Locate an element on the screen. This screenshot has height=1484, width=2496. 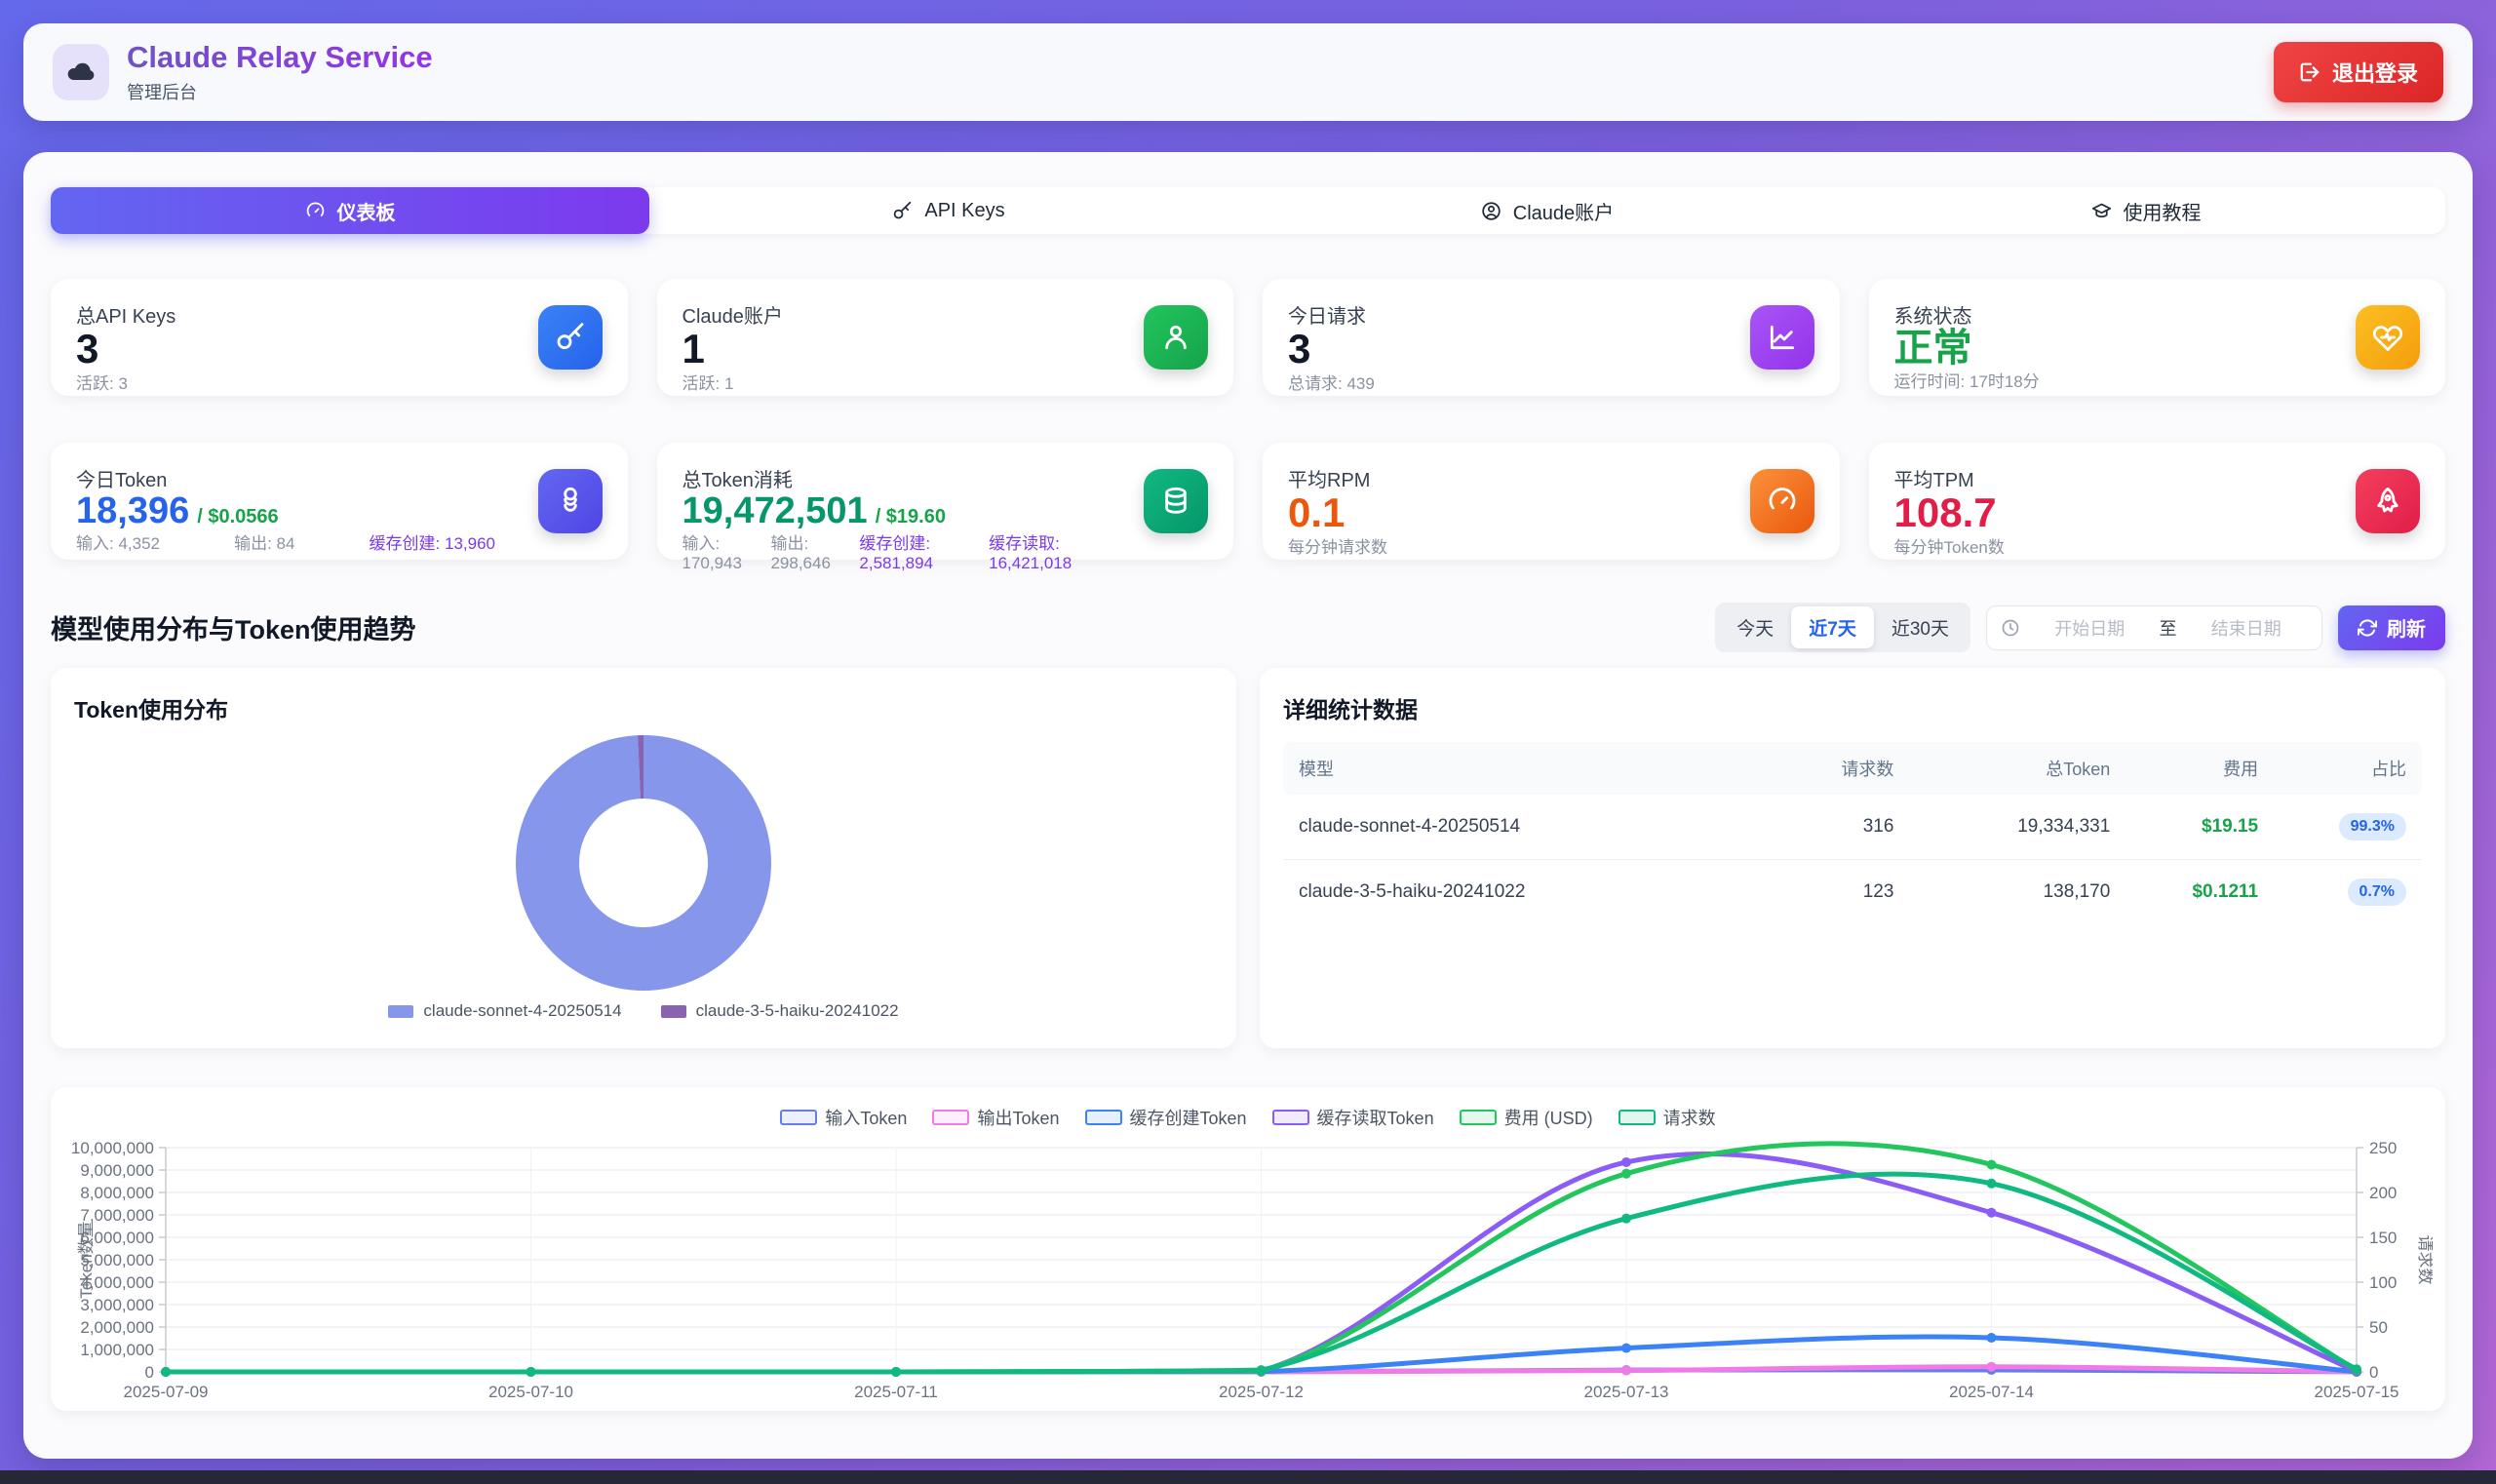
stat-card-rpm: 平均RPM 0.1 每分钟请求数 is located at coordinates (1551, 501).